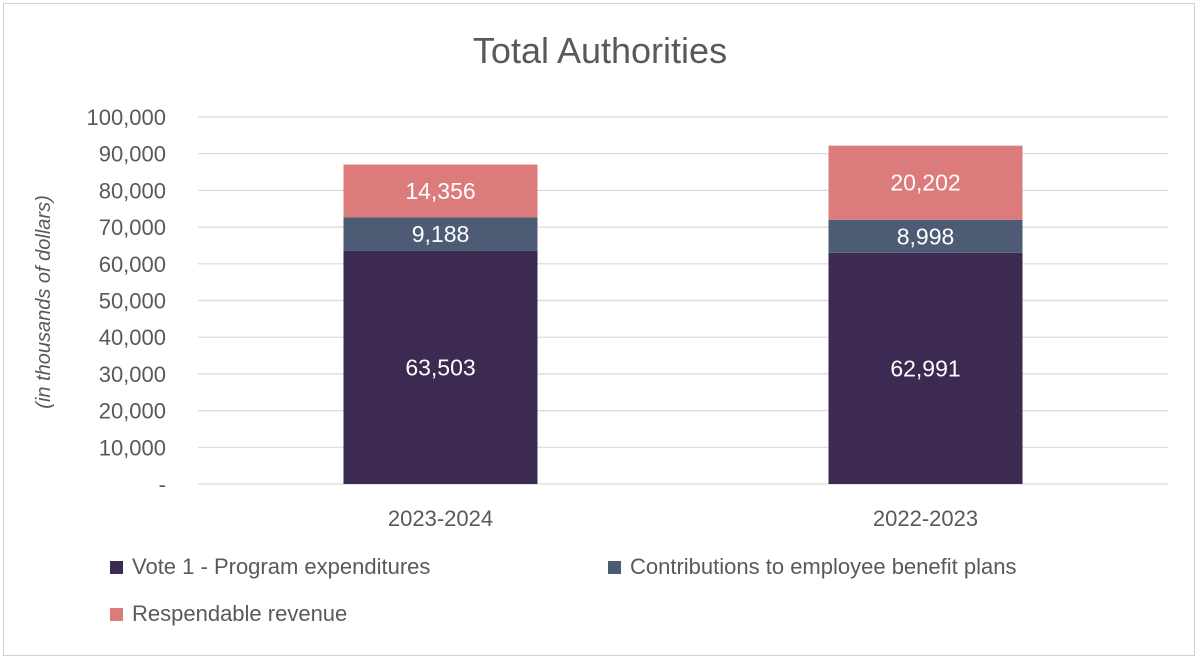 The width and height of the screenshot is (1200, 661). I want to click on x-tick-label: 2022-2023, so click(925, 518).